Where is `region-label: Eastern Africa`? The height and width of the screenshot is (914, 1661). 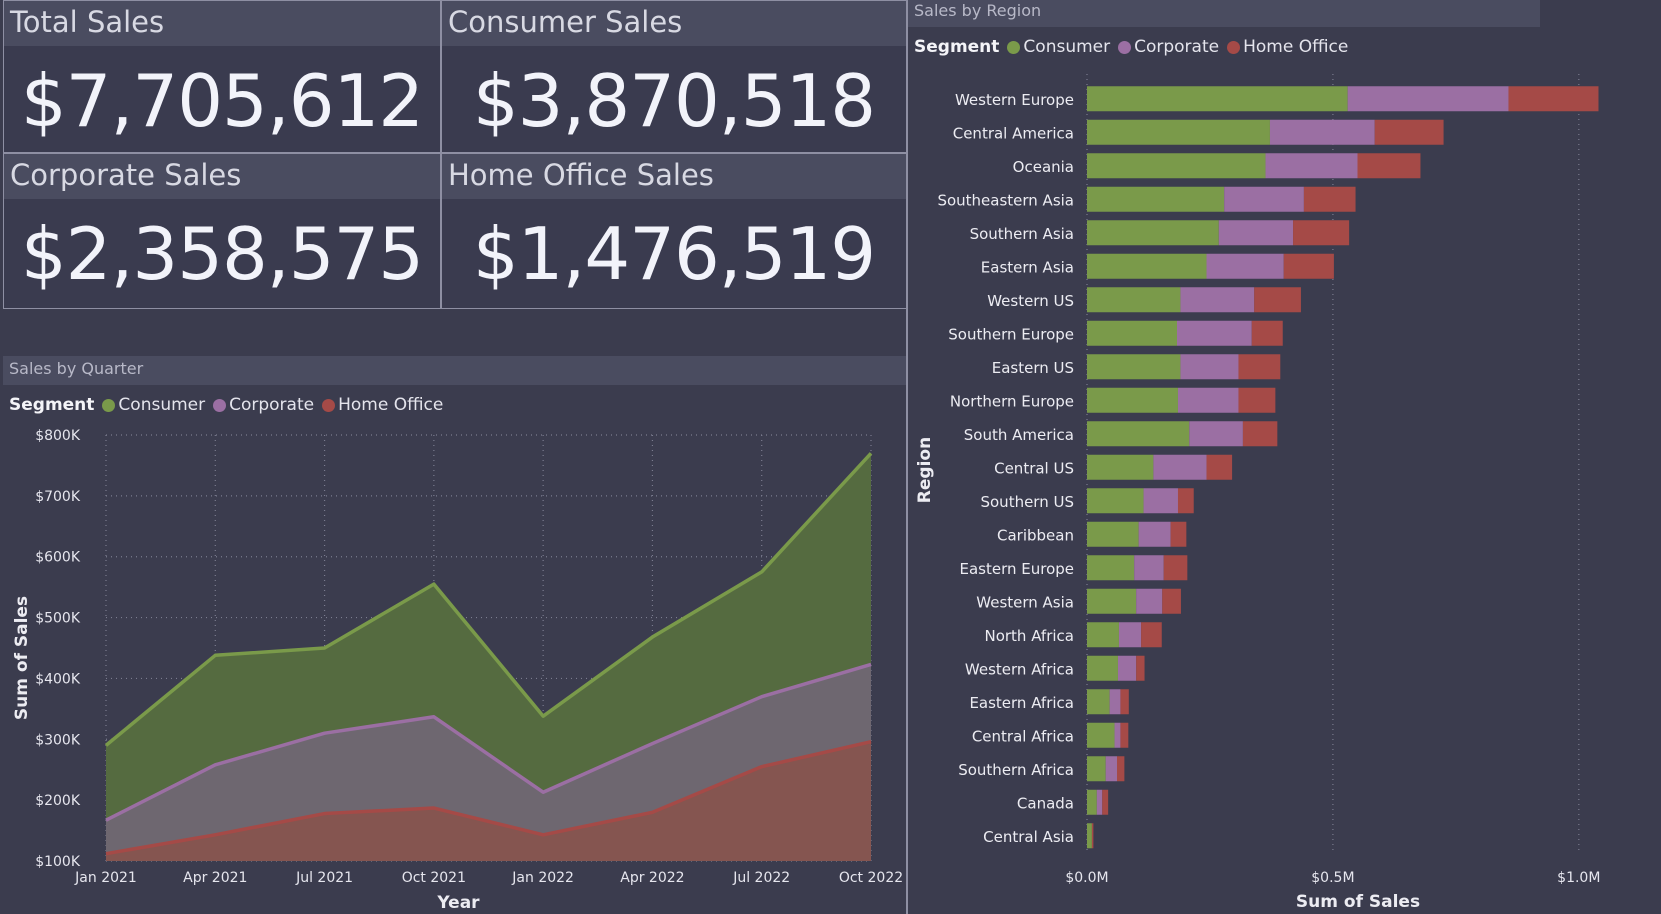 region-label: Eastern Africa is located at coordinates (1021, 703).